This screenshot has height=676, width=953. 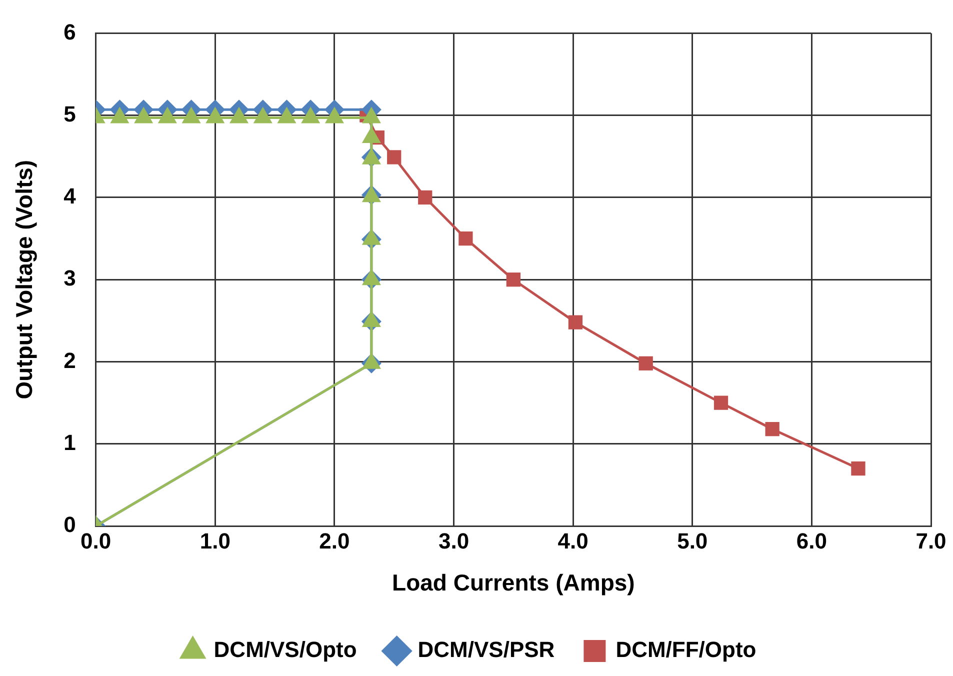 What do you see at coordinates (70, 442) in the screenshot?
I see `y-tick-label: 1` at bounding box center [70, 442].